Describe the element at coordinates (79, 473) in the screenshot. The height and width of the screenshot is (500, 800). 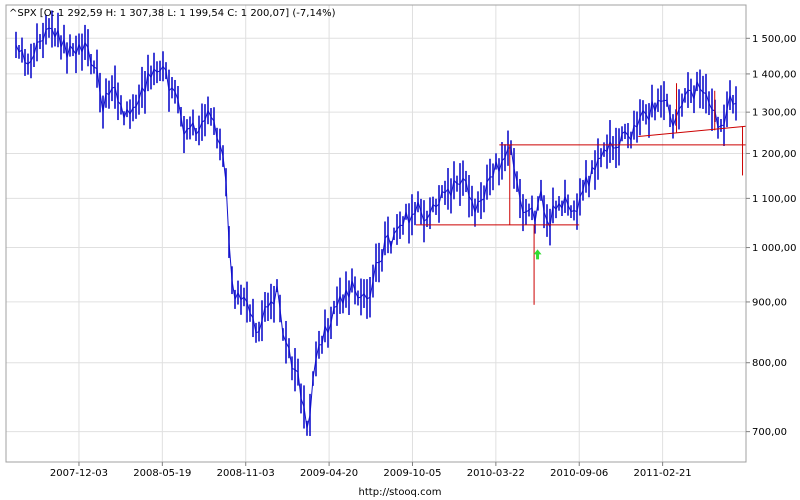
I see `x-tick-label: 2007-12-03` at that location.